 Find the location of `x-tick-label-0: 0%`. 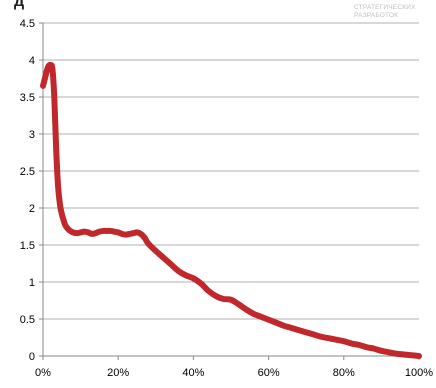

x-tick-label-0: 0% is located at coordinates (43, 373).